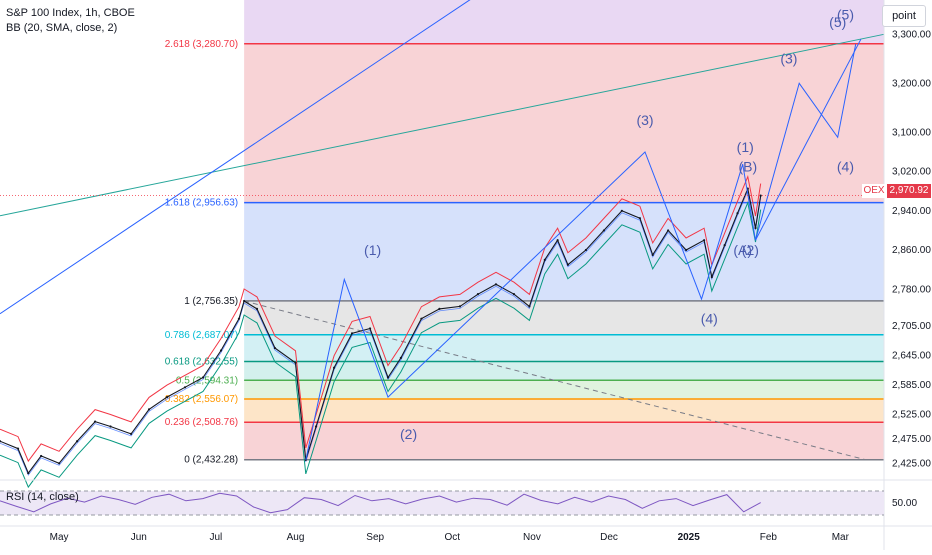 This screenshot has height=555, width=932. What do you see at coordinates (911, 83) in the screenshot?
I see `y-tick-label: 3,200.00` at bounding box center [911, 83].